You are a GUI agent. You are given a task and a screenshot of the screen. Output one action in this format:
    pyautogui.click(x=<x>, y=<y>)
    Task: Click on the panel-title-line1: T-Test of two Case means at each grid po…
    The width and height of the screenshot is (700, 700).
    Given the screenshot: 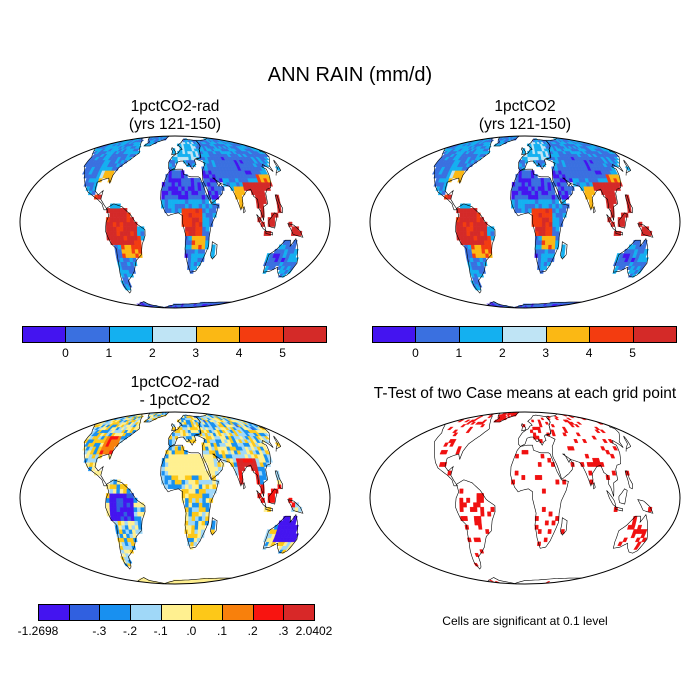 What is the action you would take?
    pyautogui.click(x=525, y=393)
    